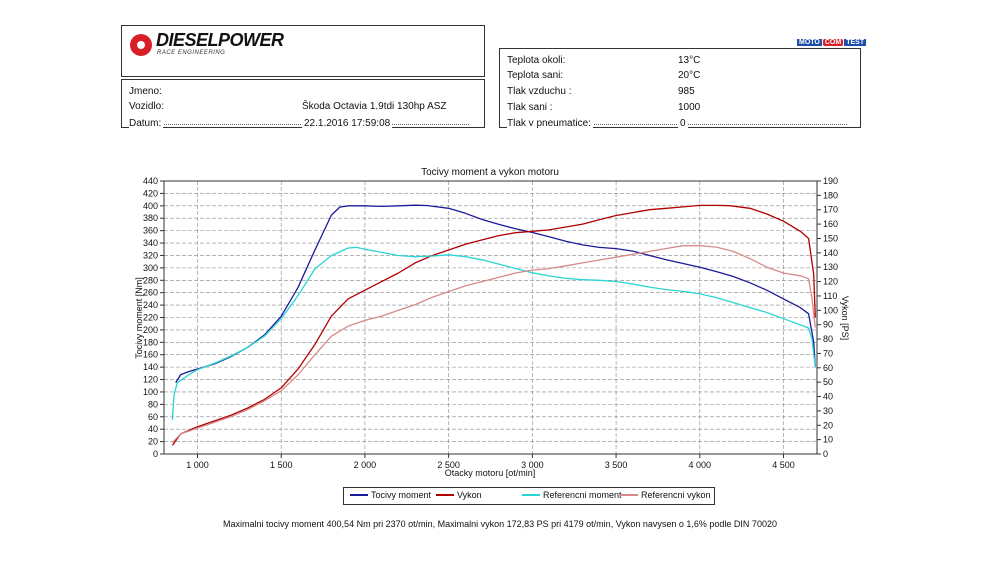  I want to click on brand-logo: DIESELPOWER RACE ENGINEERING, so click(210, 46).